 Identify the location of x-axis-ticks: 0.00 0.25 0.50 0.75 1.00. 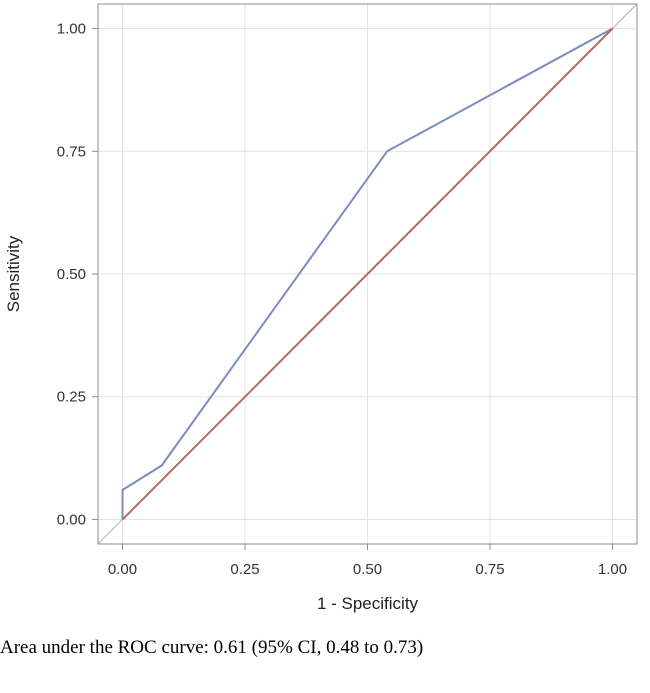
(367, 561).